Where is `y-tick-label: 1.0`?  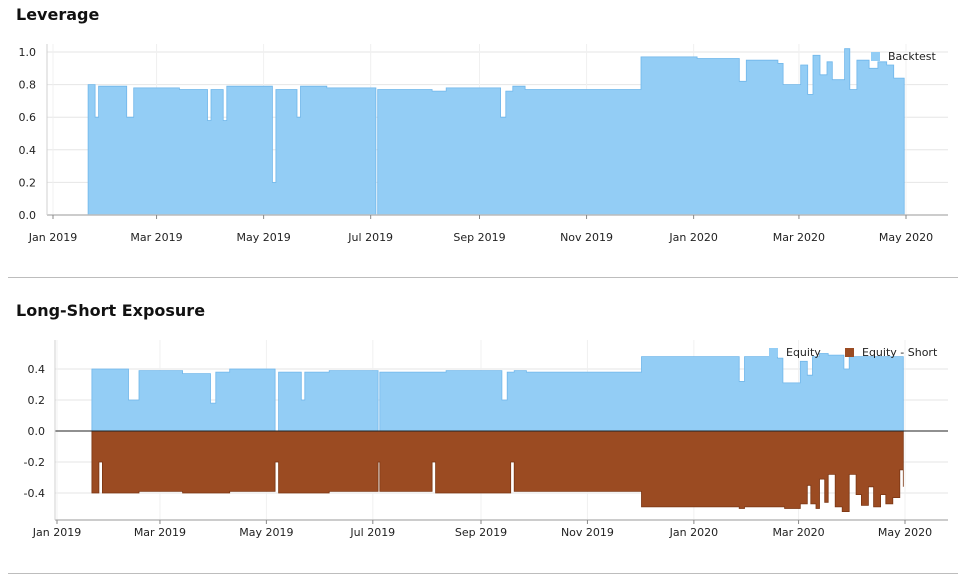
y-tick-label: 1.0 is located at coordinates (28, 52).